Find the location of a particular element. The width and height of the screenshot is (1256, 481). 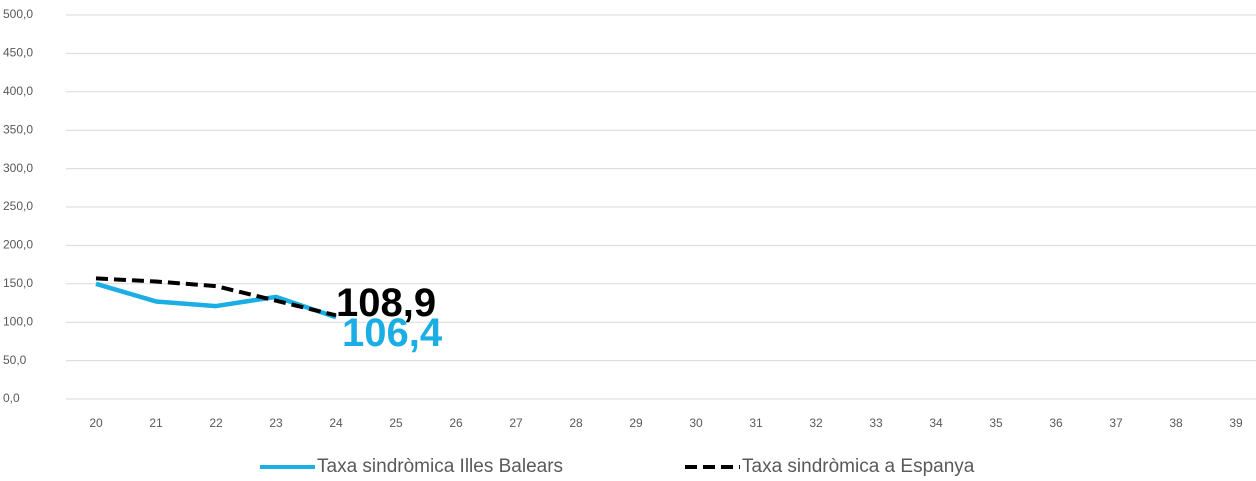

x-tick-label: 29 is located at coordinates (636, 423).